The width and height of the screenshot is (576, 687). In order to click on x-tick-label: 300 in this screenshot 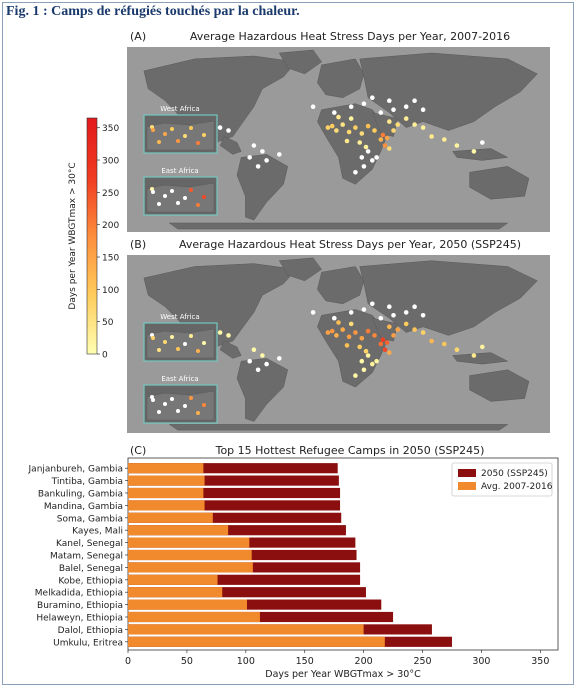, I will do `click(481, 661)`.